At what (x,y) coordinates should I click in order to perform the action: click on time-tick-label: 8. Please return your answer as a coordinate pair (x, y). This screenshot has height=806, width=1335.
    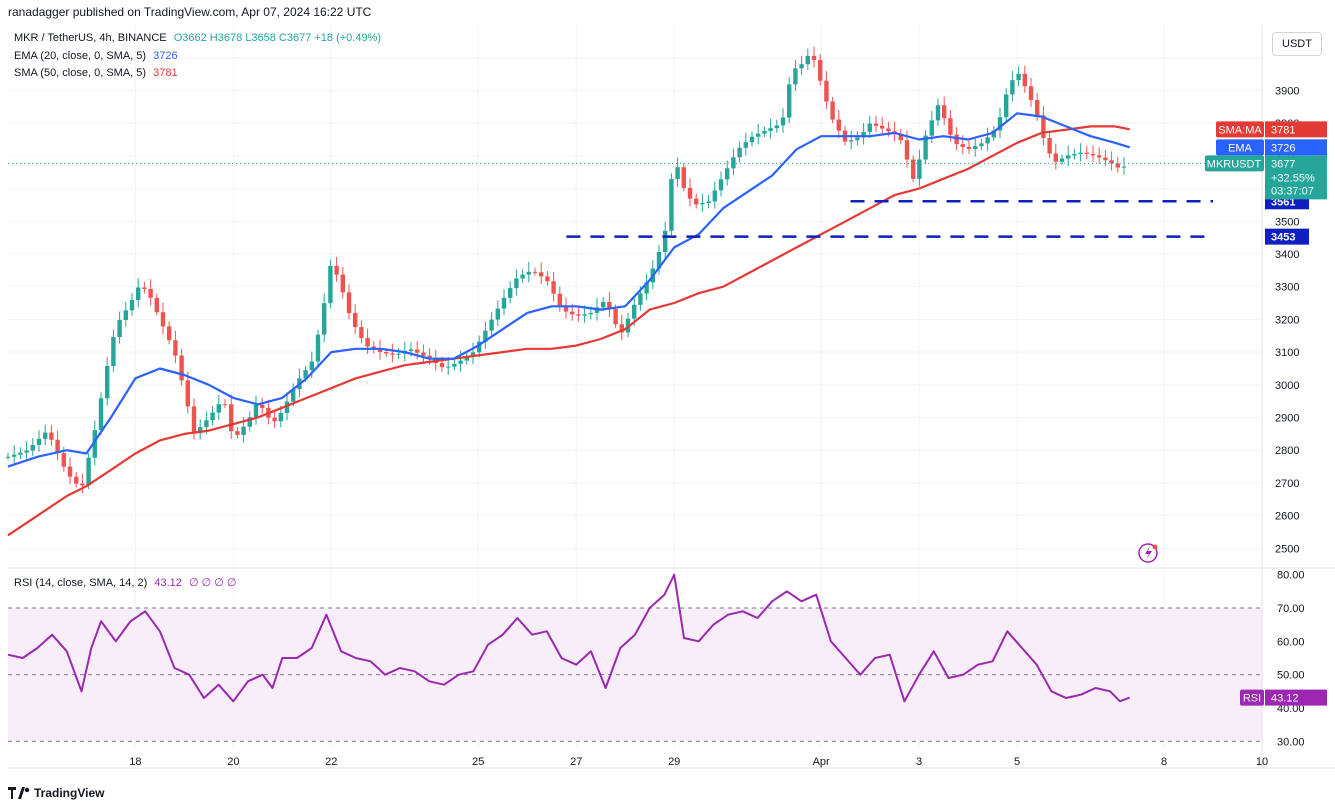
    Looking at the image, I should click on (1164, 762).